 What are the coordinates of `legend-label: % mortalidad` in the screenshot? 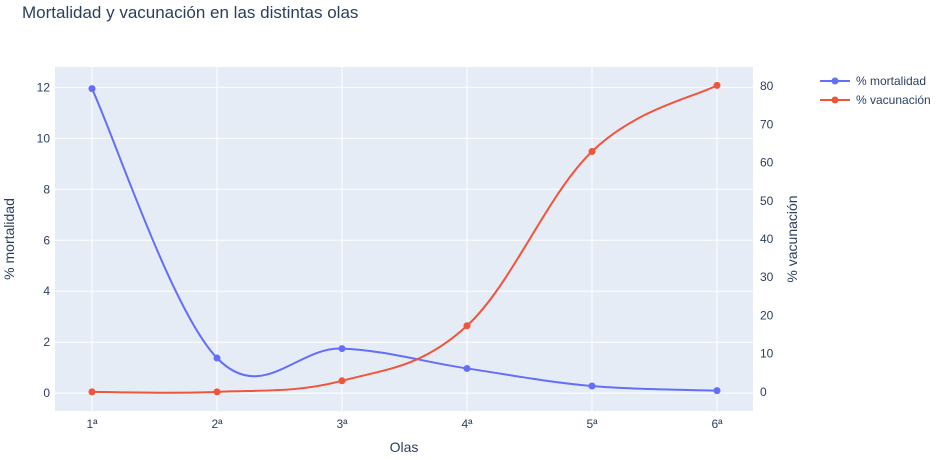 It's located at (891, 81).